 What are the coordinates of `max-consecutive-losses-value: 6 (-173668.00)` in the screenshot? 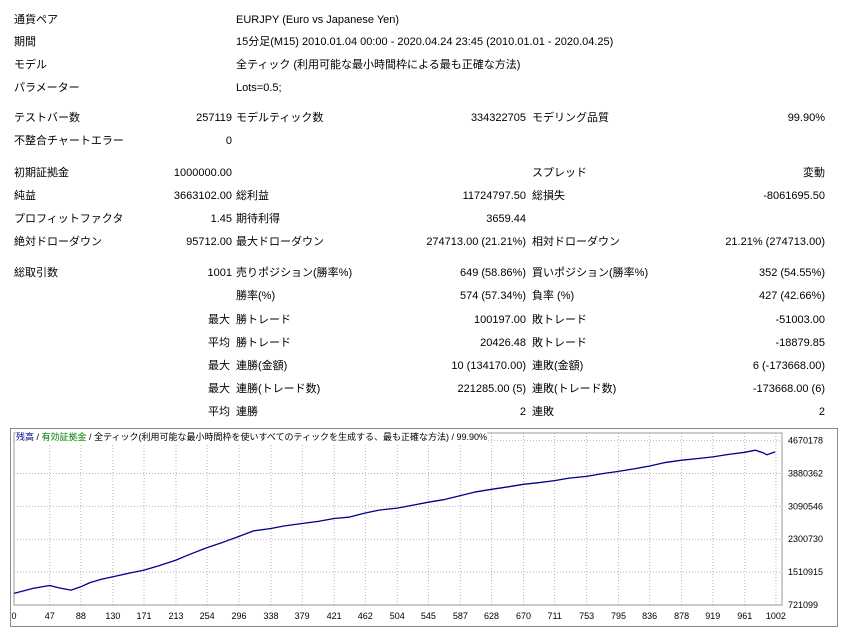 It's located at (788, 366).